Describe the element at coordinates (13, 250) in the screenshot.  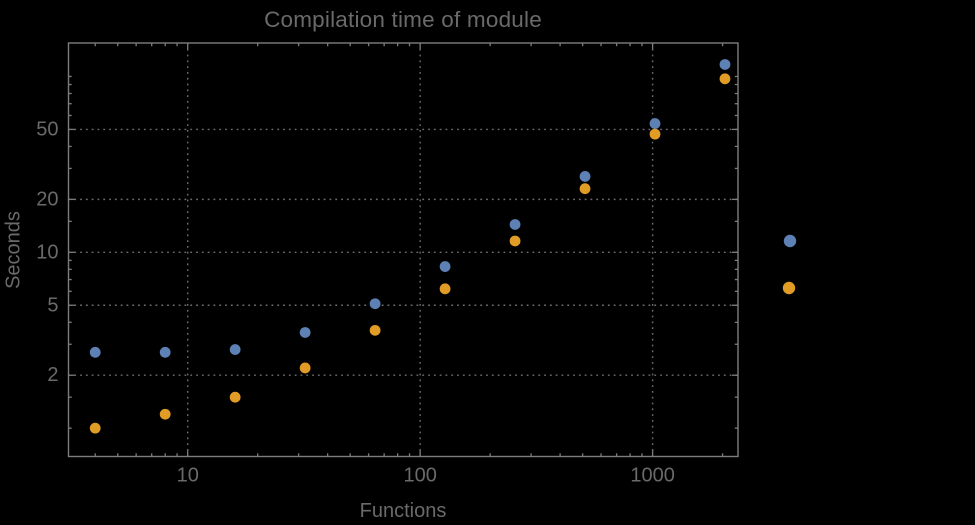
I see `y-axis-label: Seconds` at that location.